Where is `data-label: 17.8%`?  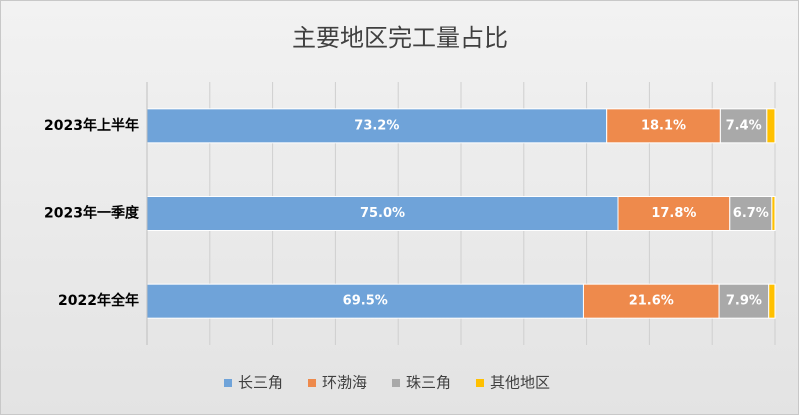 data-label: 17.8% is located at coordinates (673, 213).